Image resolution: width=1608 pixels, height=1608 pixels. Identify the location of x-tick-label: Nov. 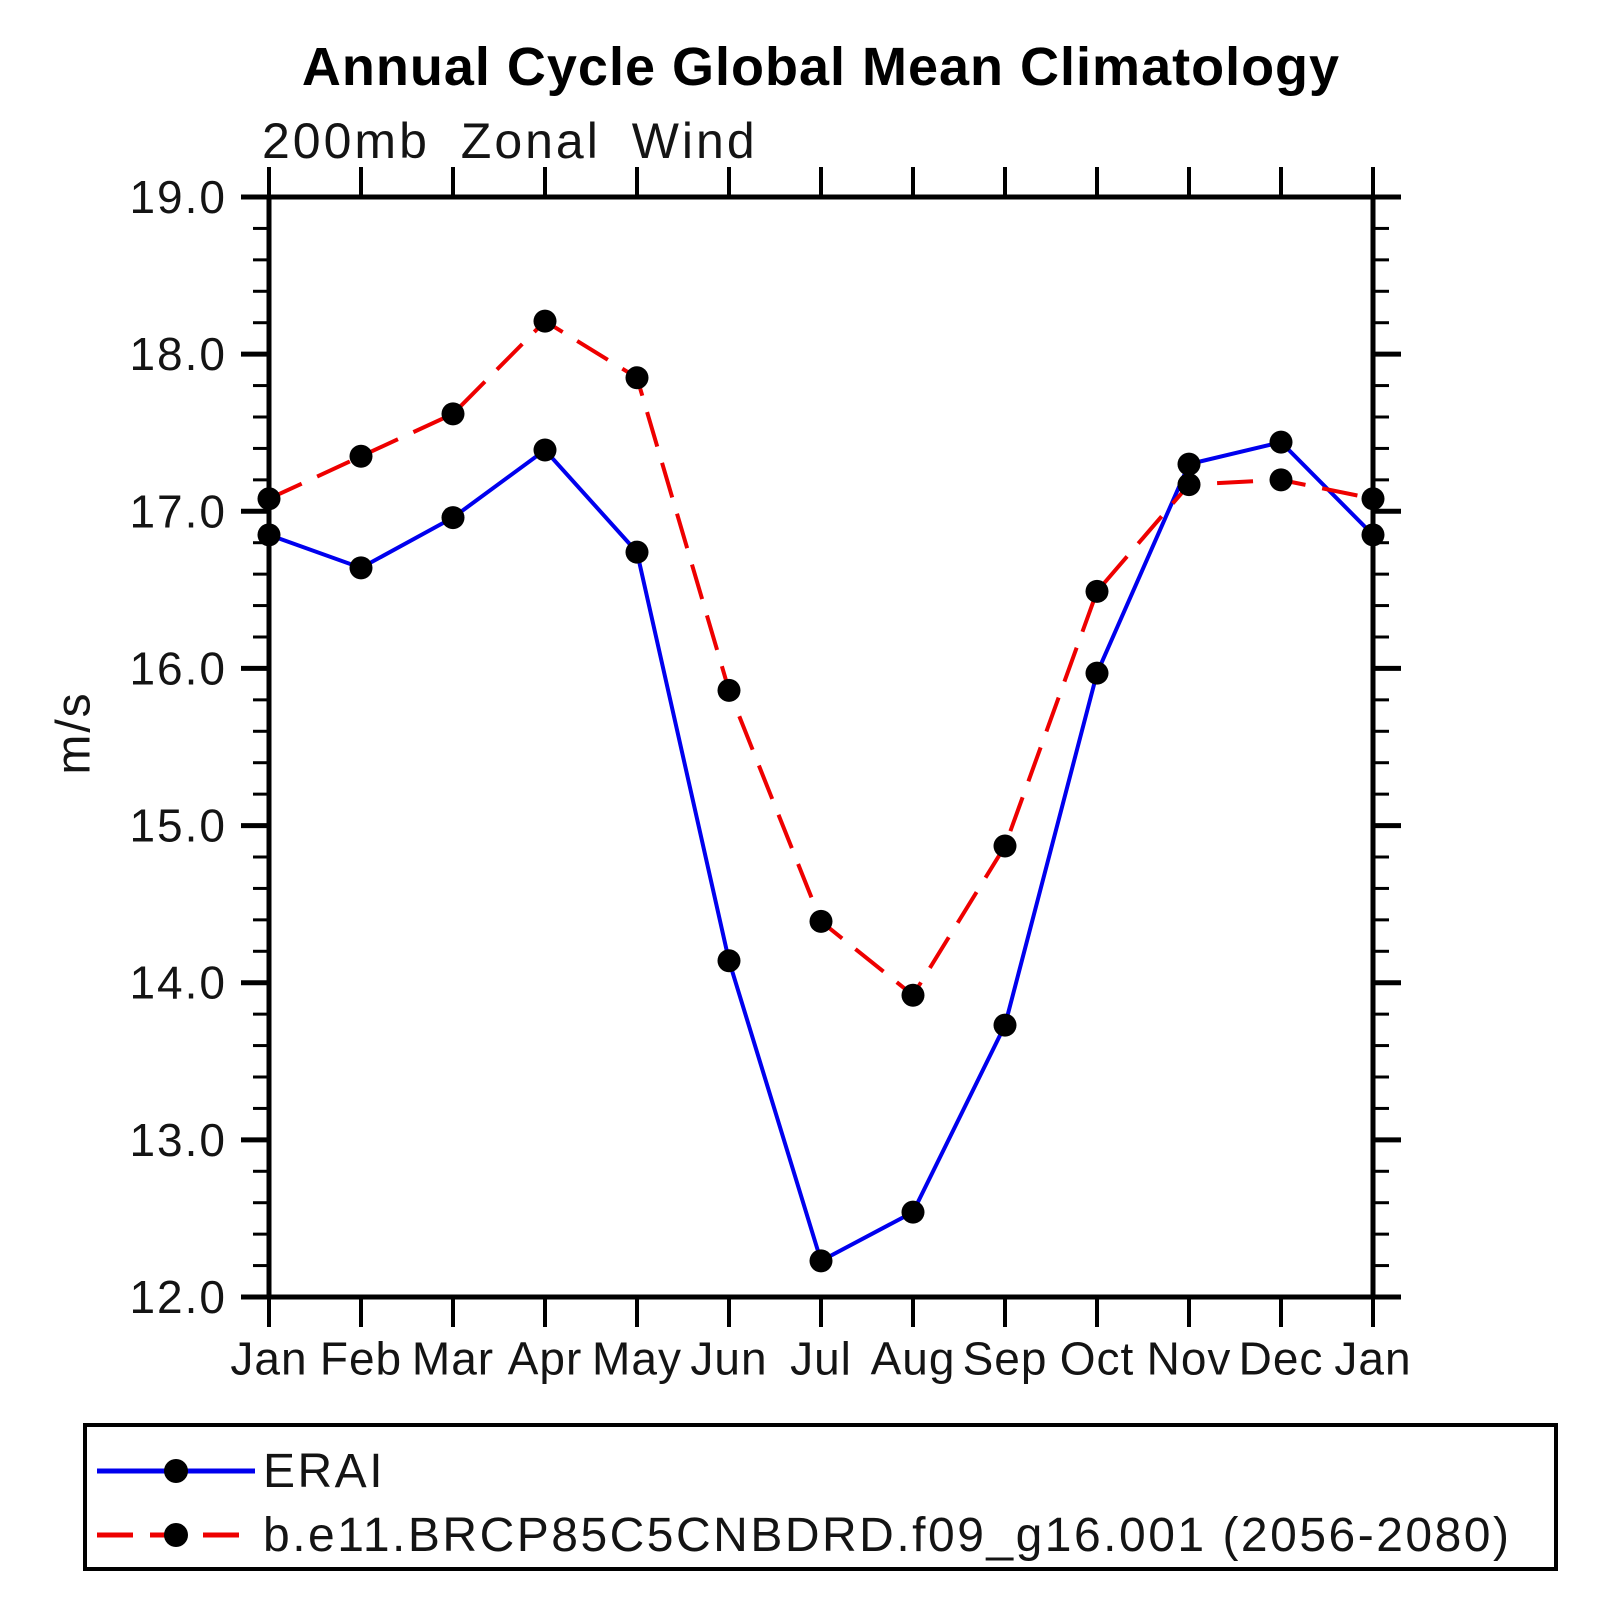
(1189, 1359).